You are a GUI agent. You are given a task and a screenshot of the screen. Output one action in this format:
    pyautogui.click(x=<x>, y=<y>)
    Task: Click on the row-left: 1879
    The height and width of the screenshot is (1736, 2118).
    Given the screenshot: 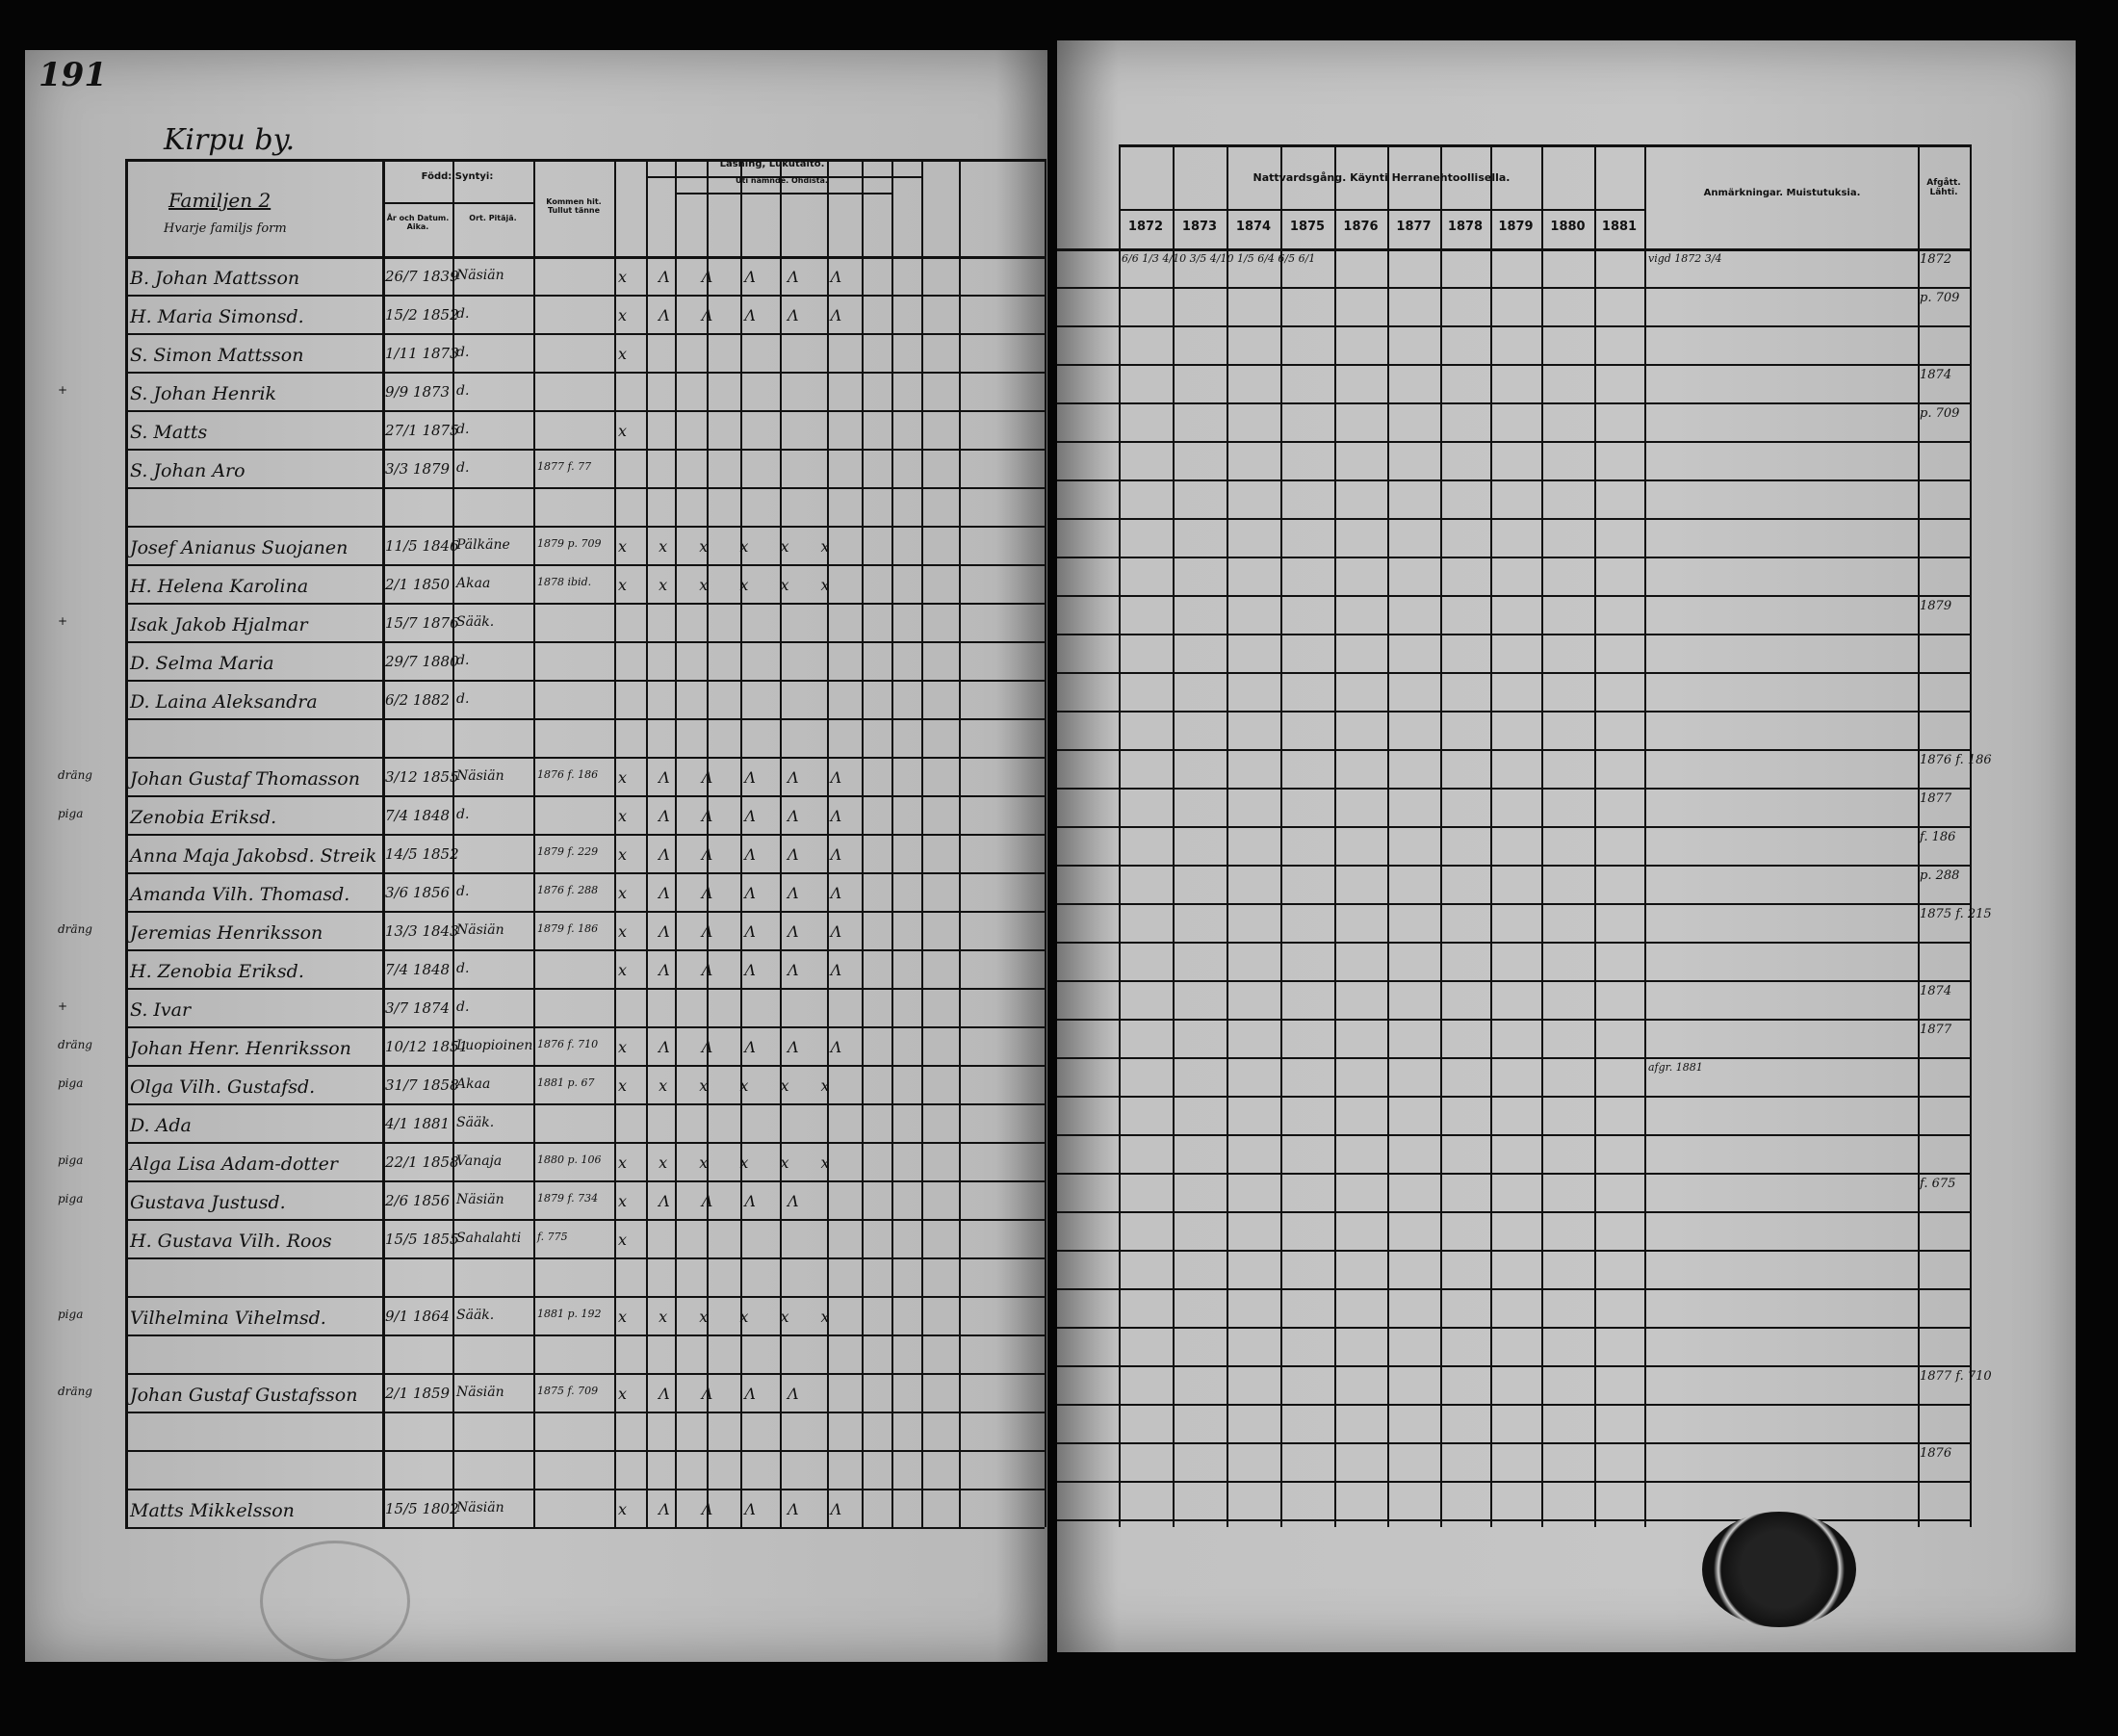 What is the action you would take?
    pyautogui.click(x=1936, y=606)
    